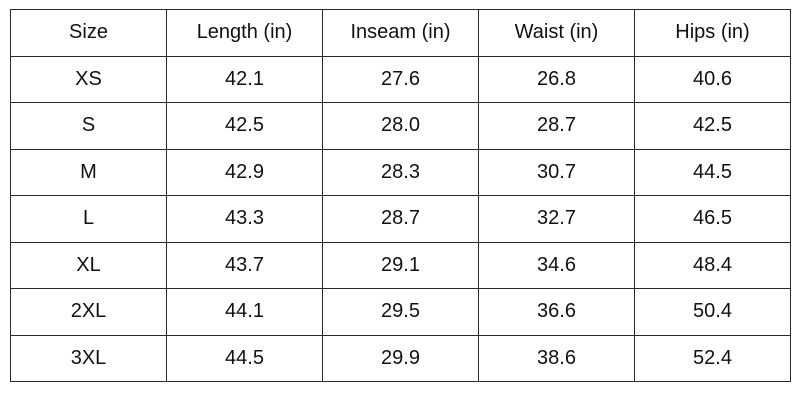 This screenshot has width=800, height=400. I want to click on header-length: Length (in), so click(244, 33).